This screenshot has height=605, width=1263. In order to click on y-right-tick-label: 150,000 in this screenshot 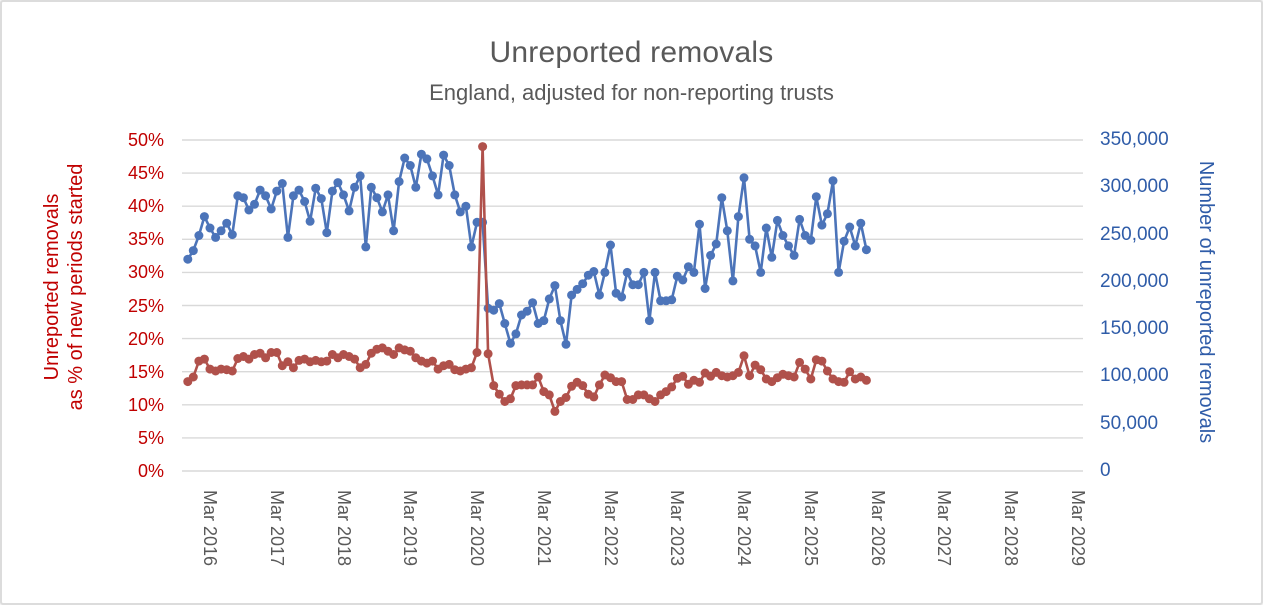, I will do `click(1134, 329)`.